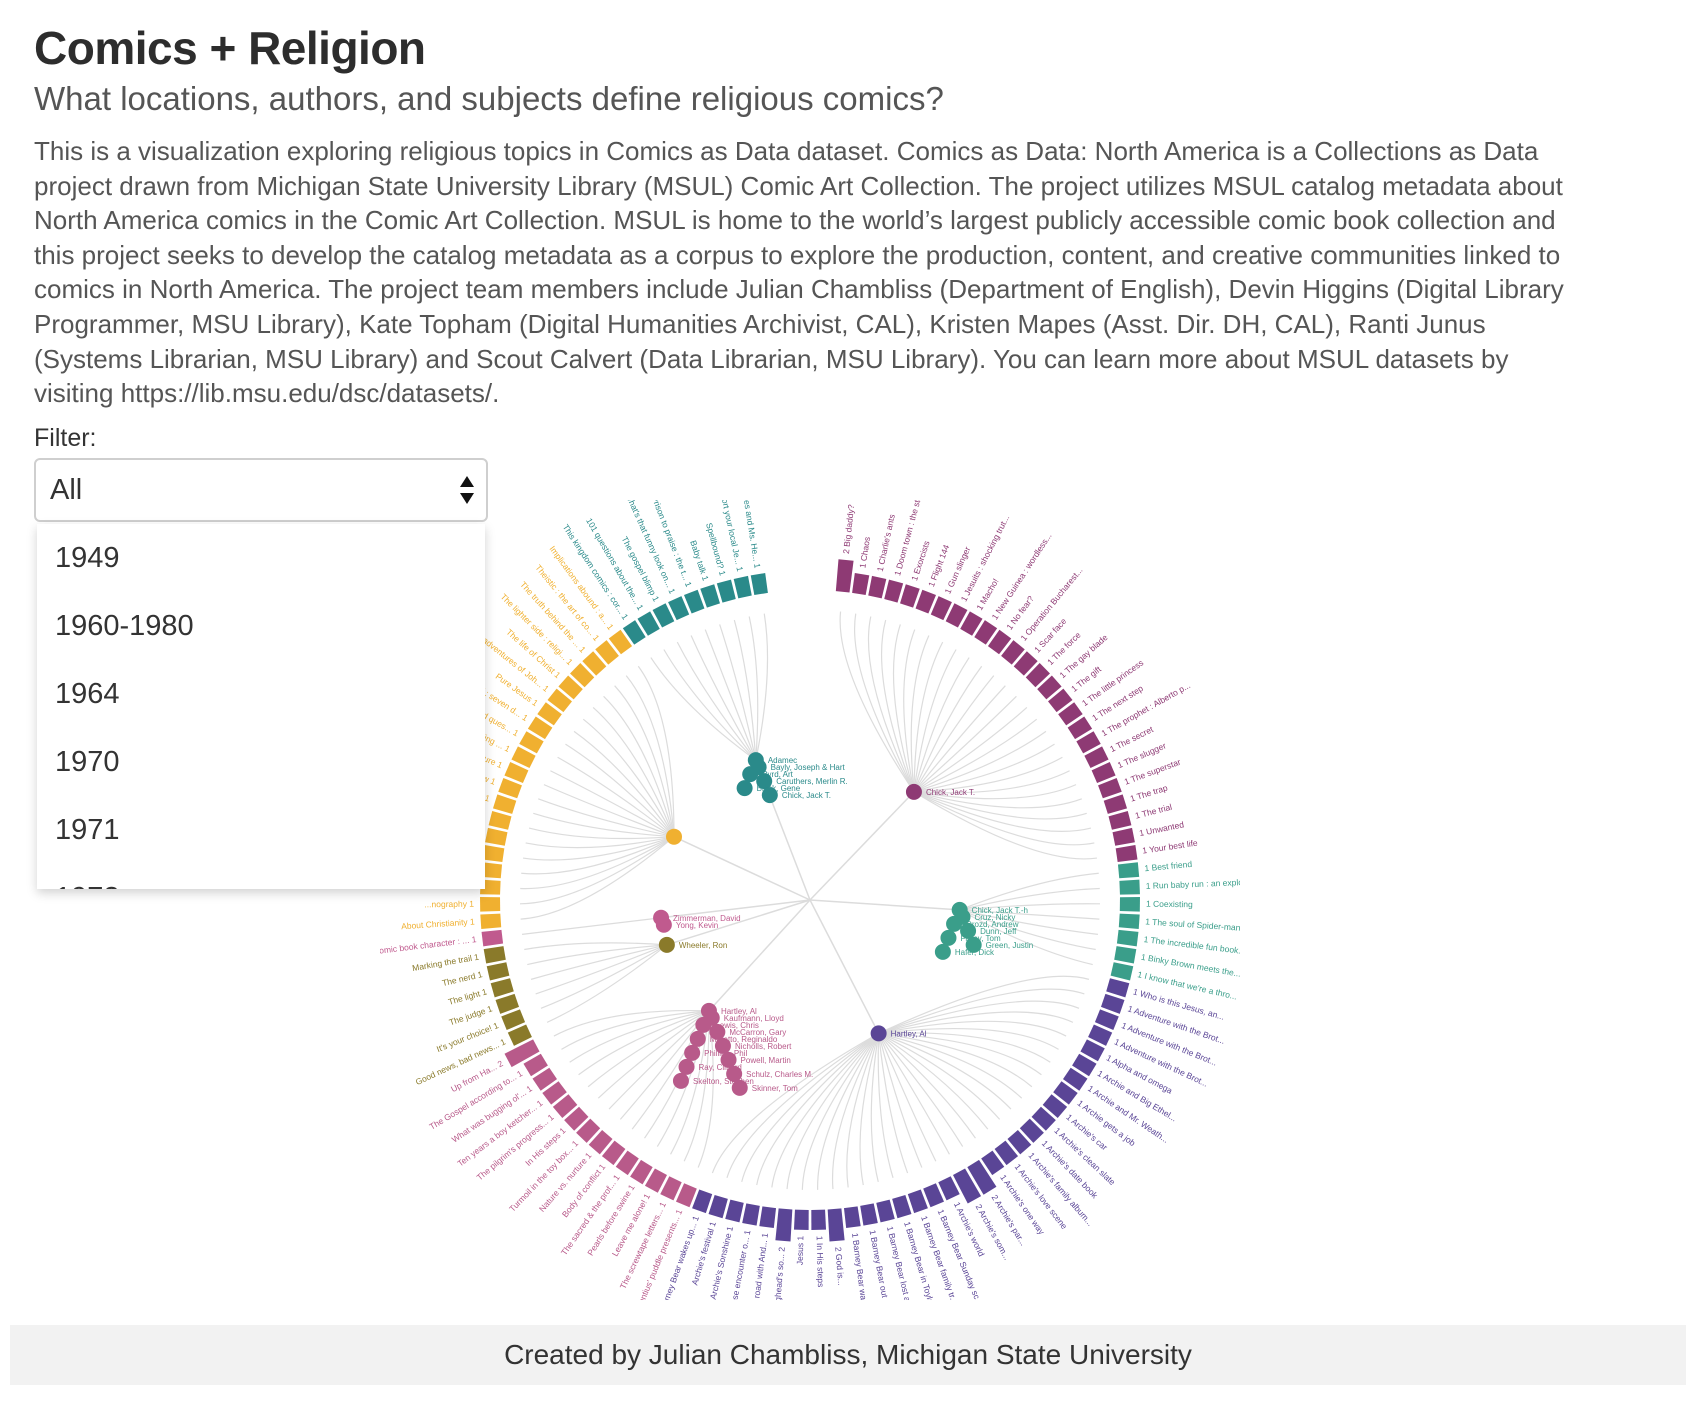 The width and height of the screenshot is (1686, 1415). Describe the element at coordinates (87, 558) in the screenshot. I see `filter-option: 1949` at that location.